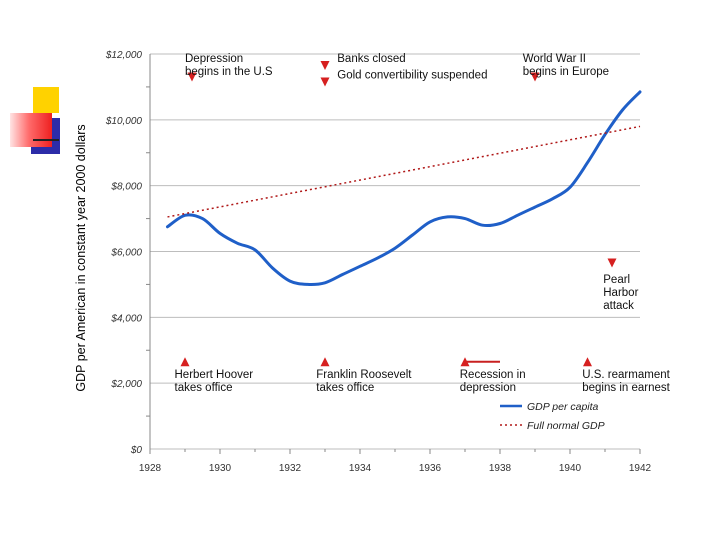 The height and width of the screenshot is (540, 720). I want to click on annotation-label: Gold convertibility suspended, so click(412, 76).